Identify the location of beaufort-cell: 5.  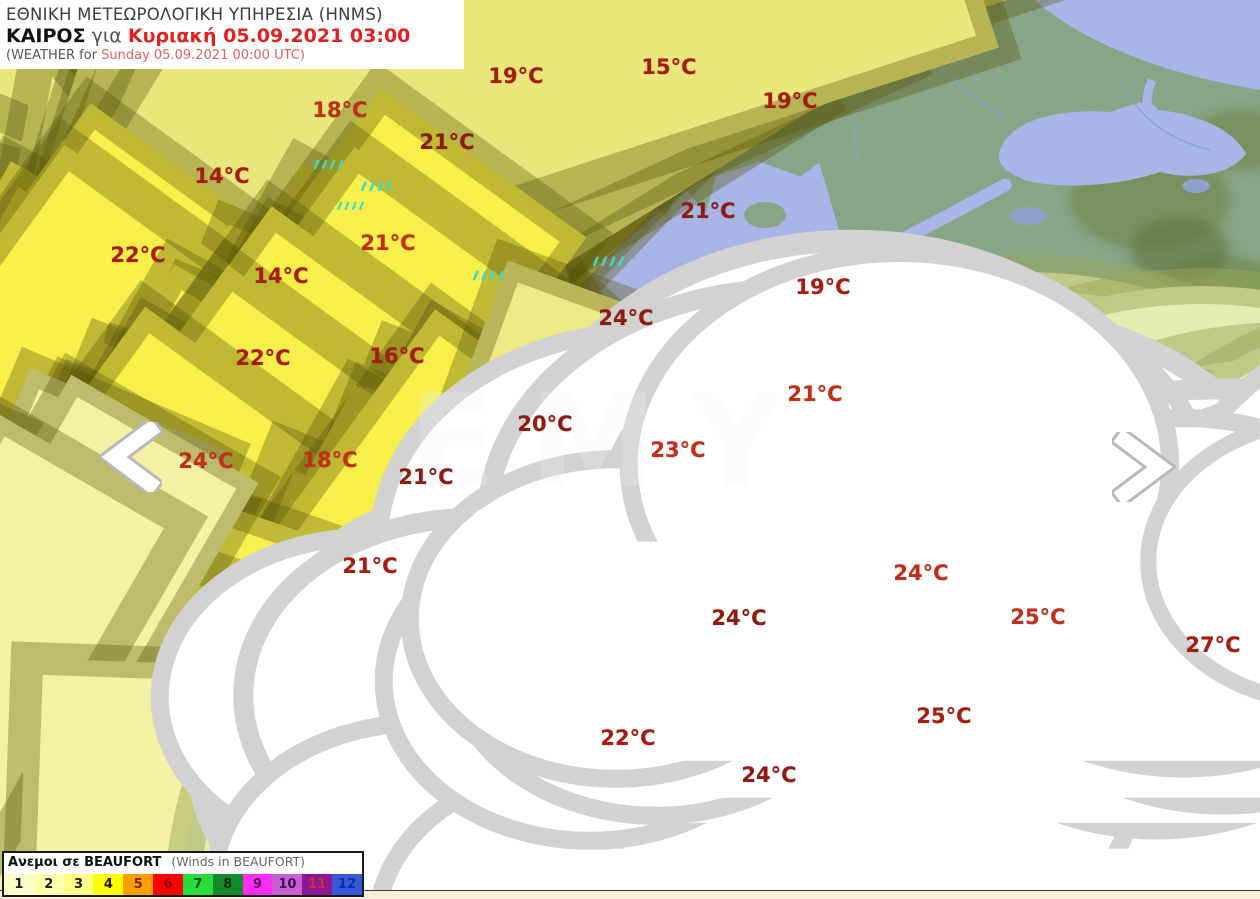
(138, 884).